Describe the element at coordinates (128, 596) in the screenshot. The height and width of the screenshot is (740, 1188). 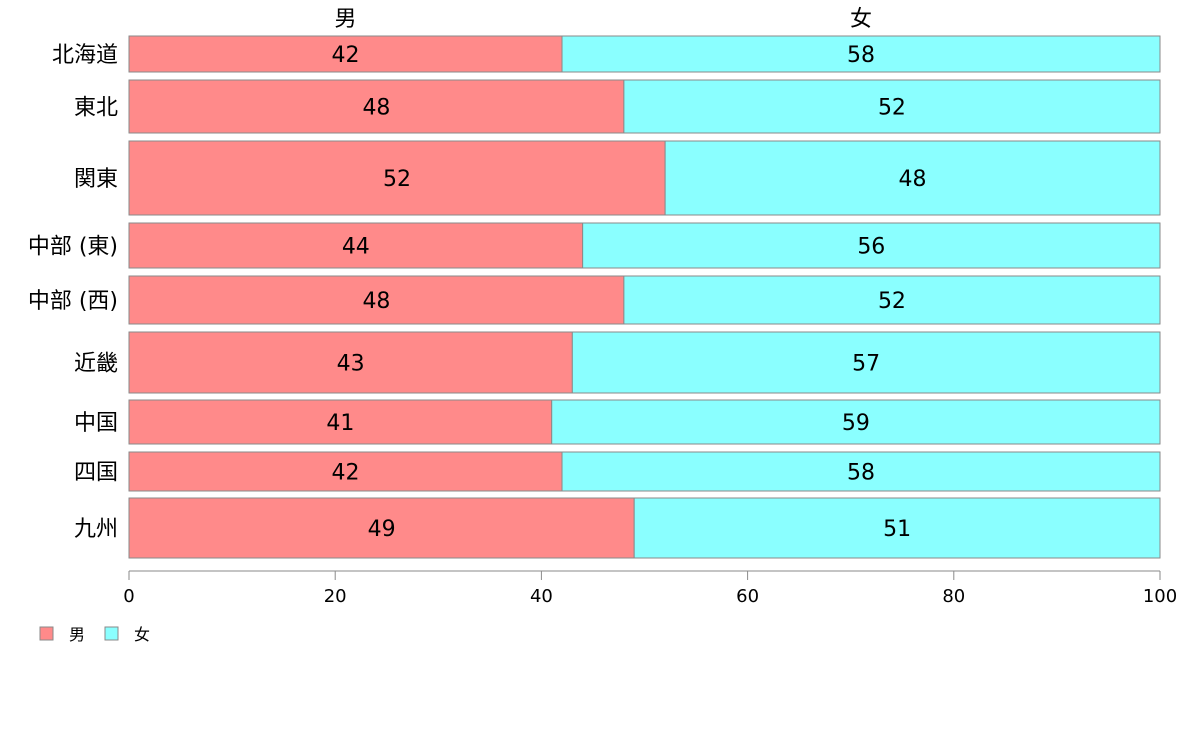
I see `x-tick-label-0: 0` at that location.